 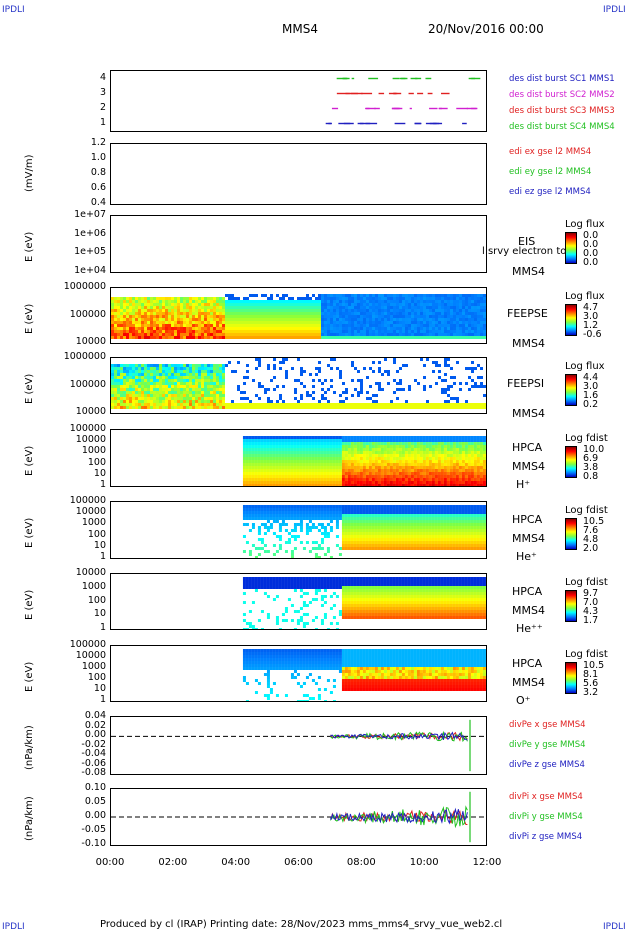 I want to click on y-tick-label: 1e+05, so click(x=90, y=252).